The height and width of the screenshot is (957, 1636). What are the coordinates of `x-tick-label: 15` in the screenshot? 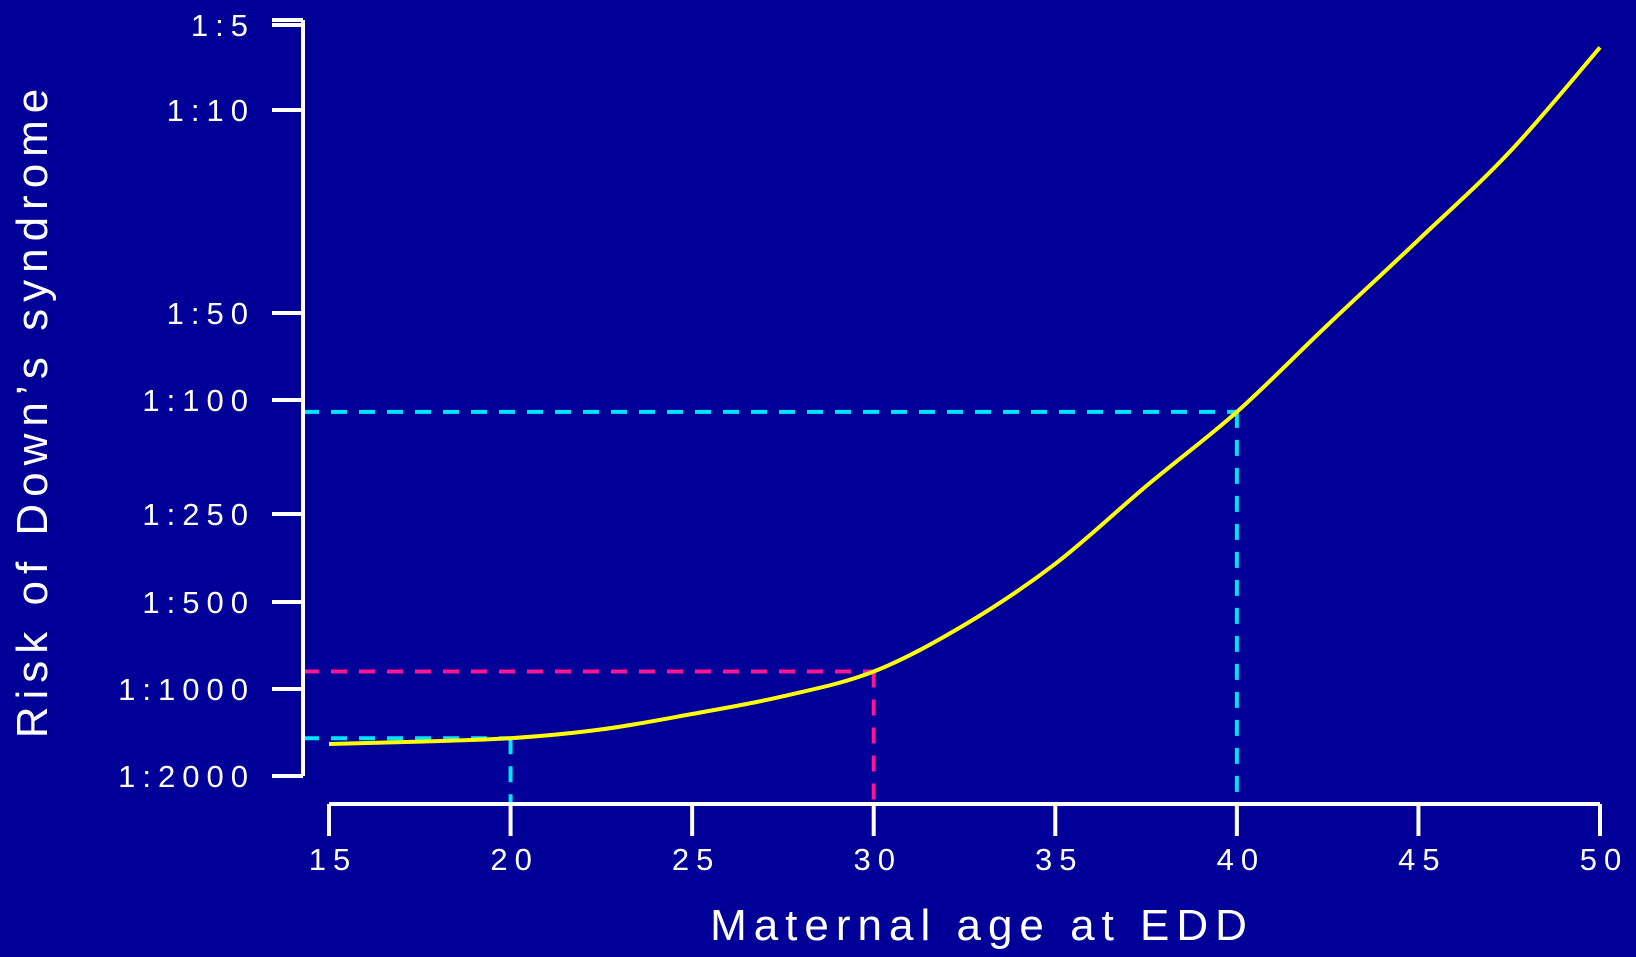 It's located at (333, 859).